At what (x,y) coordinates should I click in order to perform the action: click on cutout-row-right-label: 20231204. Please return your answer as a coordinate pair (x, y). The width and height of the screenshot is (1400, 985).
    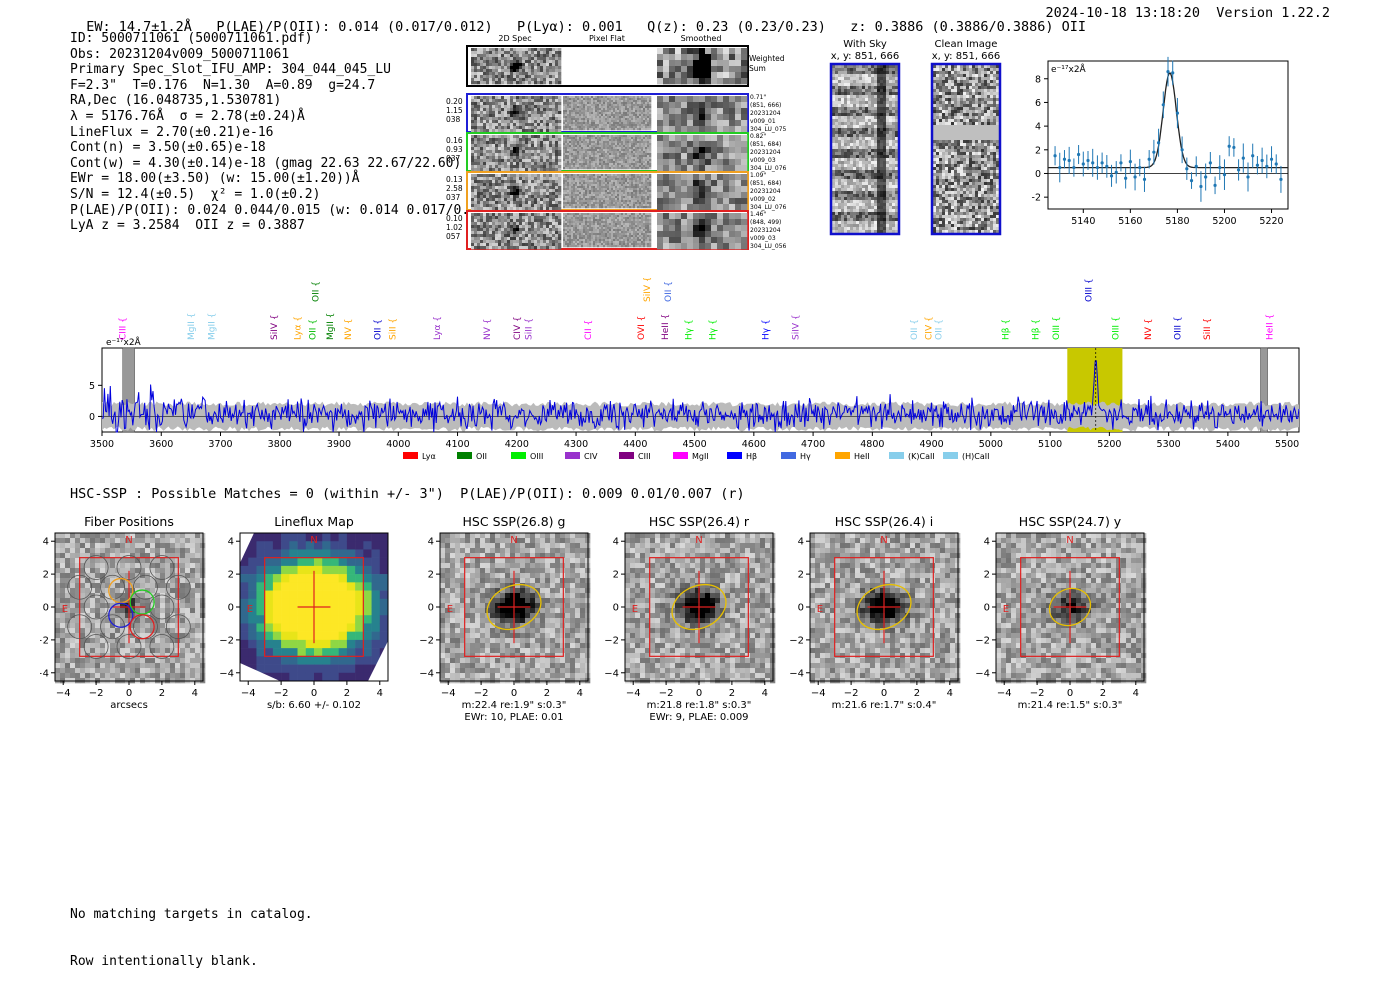
    Looking at the image, I should click on (765, 152).